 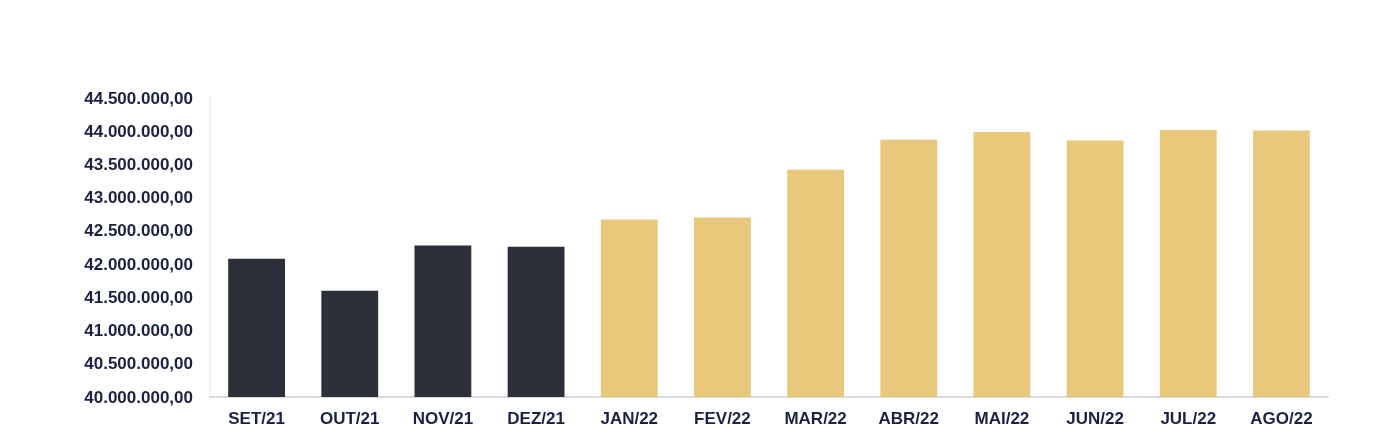 What do you see at coordinates (138, 164) in the screenshot?
I see `y-tick-label: 43.500.000,00` at bounding box center [138, 164].